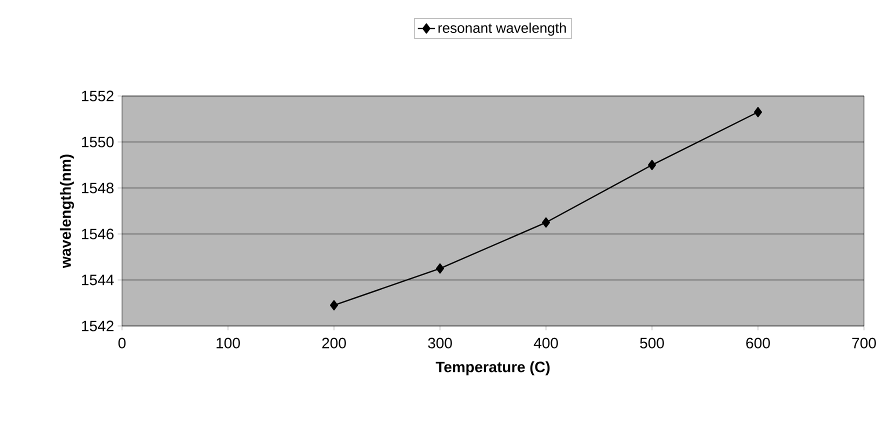 The width and height of the screenshot is (886, 422). I want to click on x-tick-label: 100, so click(228, 343).